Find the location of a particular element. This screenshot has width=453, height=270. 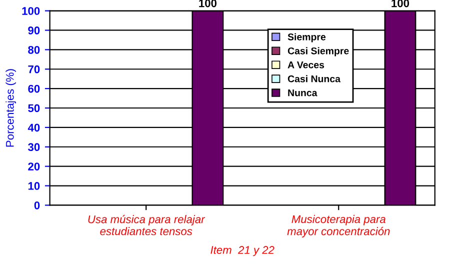

x-tick-label: Musicoterapia para mayor concentración is located at coordinates (338, 226).